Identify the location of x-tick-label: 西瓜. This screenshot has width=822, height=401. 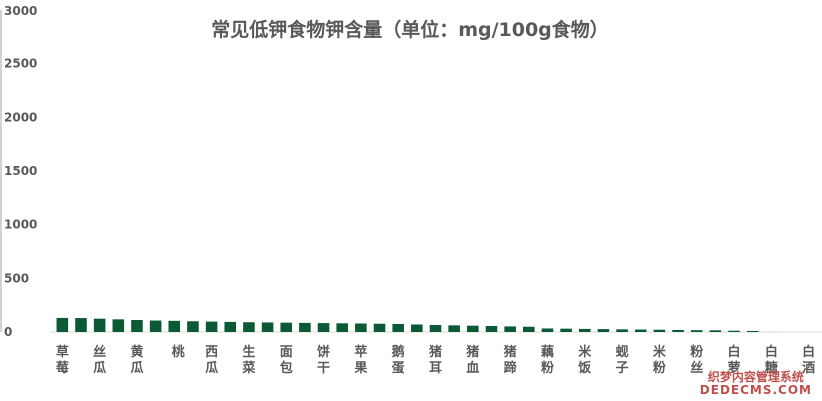
(211, 360).